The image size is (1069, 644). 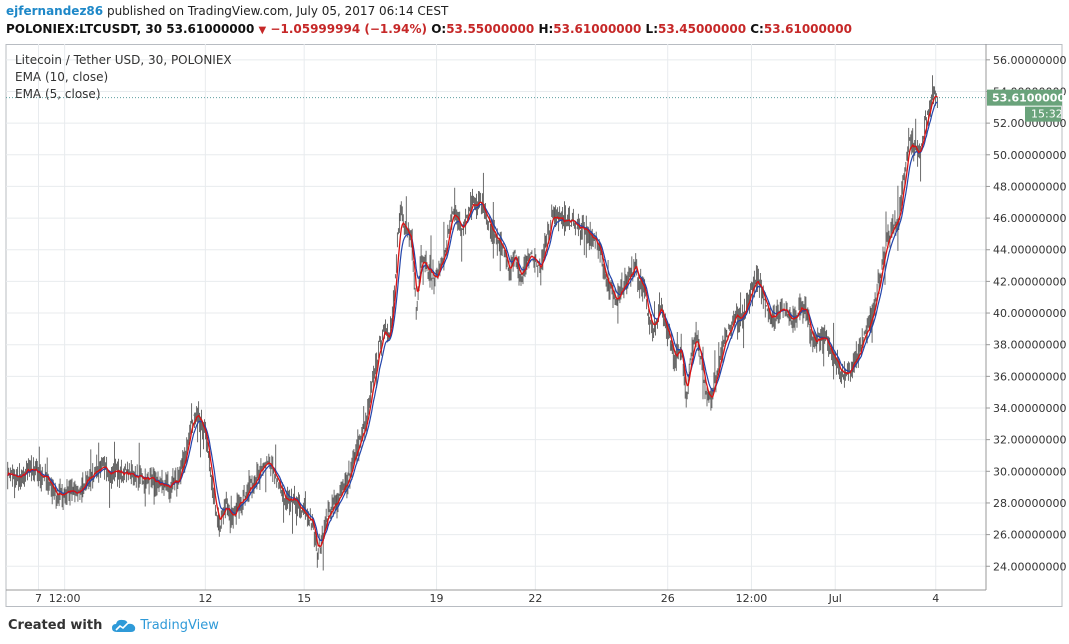 I want to click on x-tick-label: 4, so click(x=935, y=598).